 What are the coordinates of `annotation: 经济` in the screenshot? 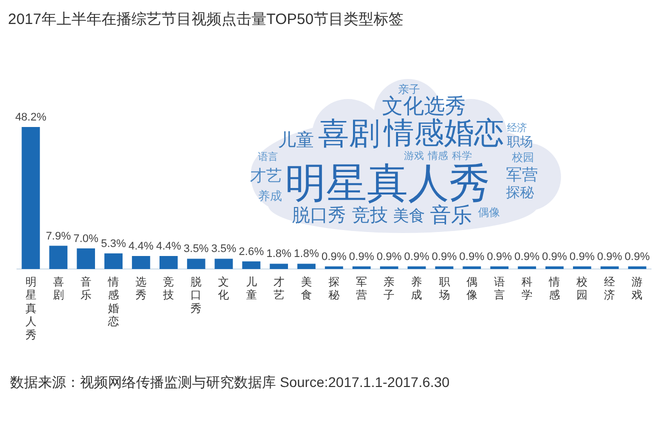 It's located at (517, 128).